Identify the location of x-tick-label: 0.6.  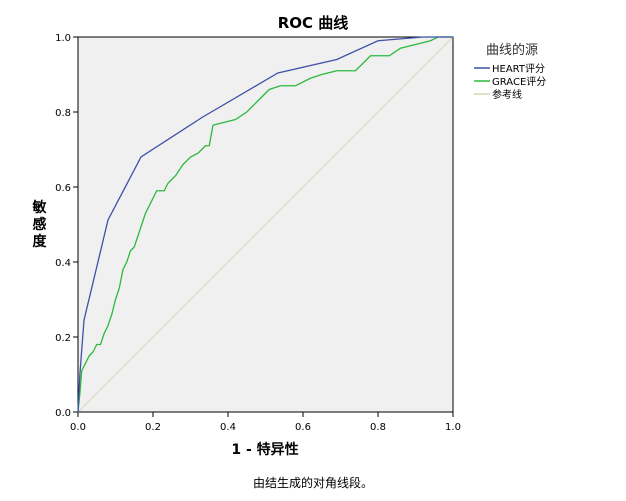
(303, 427).